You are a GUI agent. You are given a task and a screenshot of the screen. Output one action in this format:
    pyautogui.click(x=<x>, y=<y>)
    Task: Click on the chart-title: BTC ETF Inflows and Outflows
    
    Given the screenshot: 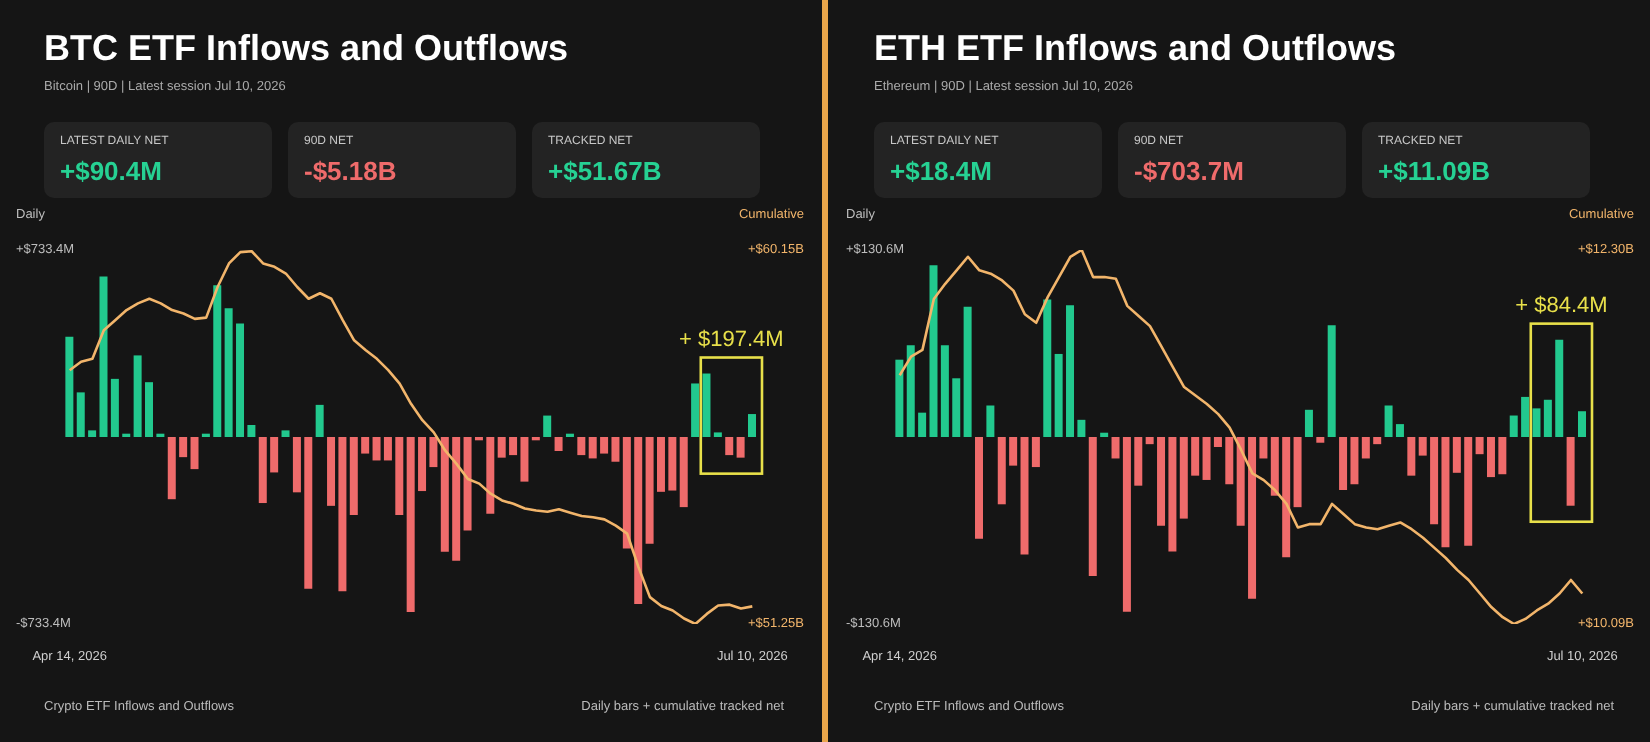 What is the action you would take?
    pyautogui.click(x=306, y=49)
    